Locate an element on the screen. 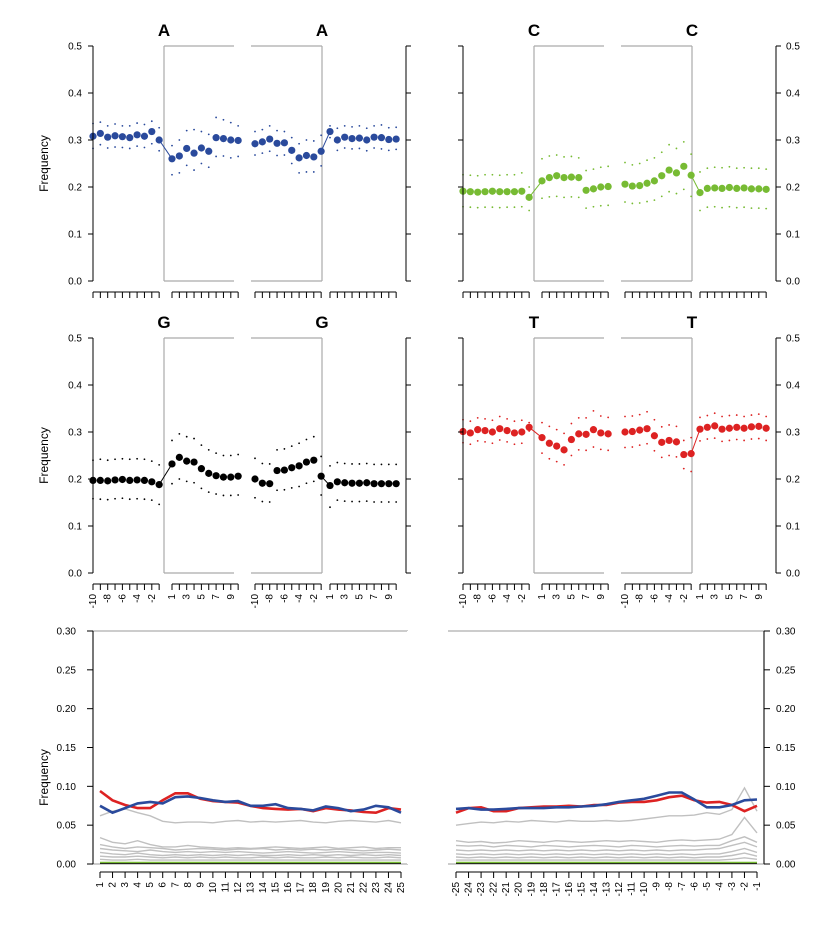  x-tick-label-t-1r-1-1: -8 is located at coordinates (640, 598).